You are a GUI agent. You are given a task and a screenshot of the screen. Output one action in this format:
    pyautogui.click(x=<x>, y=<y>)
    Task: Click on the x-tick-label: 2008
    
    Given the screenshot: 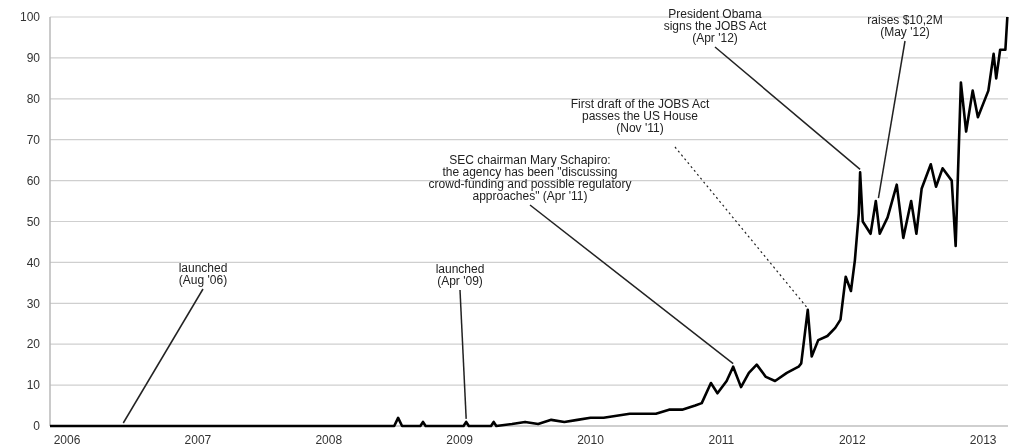 What is the action you would take?
    pyautogui.click(x=329, y=440)
    